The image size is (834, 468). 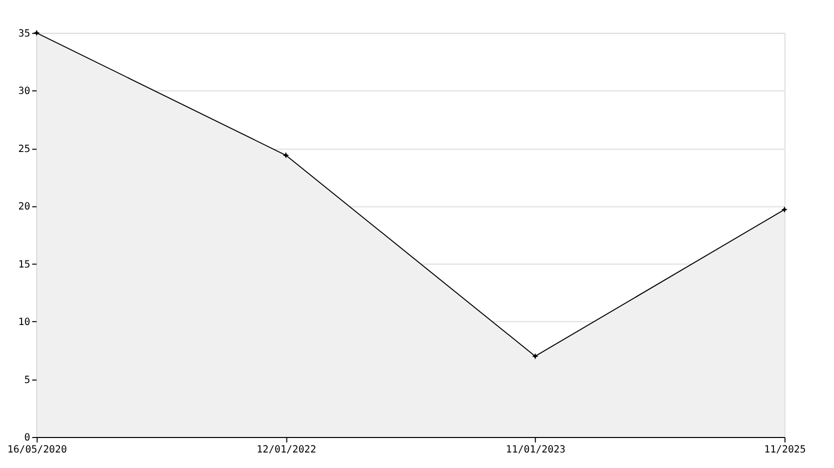 What do you see at coordinates (24, 92) in the screenshot?
I see `y-tick-label: 30` at bounding box center [24, 92].